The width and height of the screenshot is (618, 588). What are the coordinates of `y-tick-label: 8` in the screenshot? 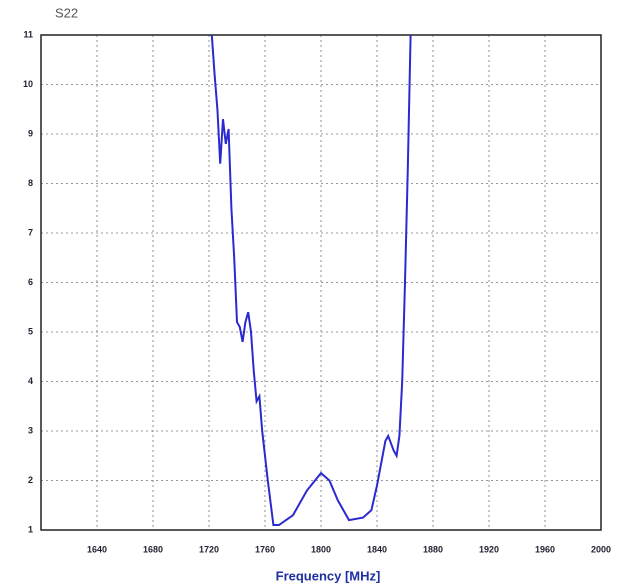 It's located at (30, 183).